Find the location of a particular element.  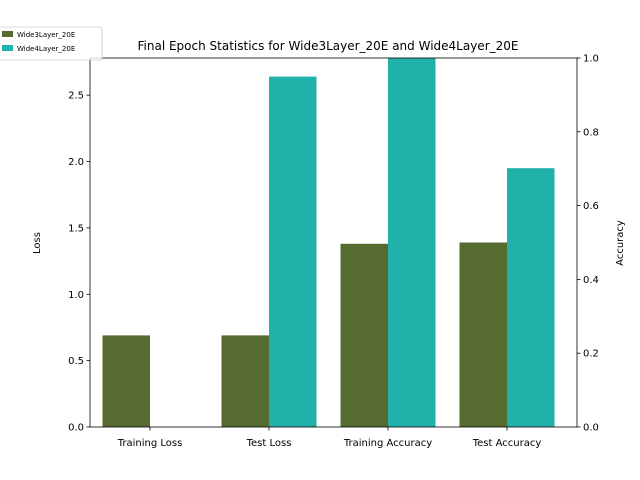

x-tick-label: Training Loss is located at coordinates (150, 443).